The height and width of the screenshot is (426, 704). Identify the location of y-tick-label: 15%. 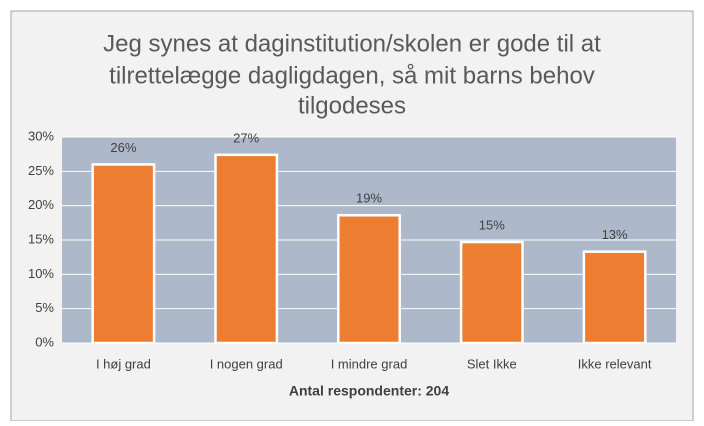
(41, 238).